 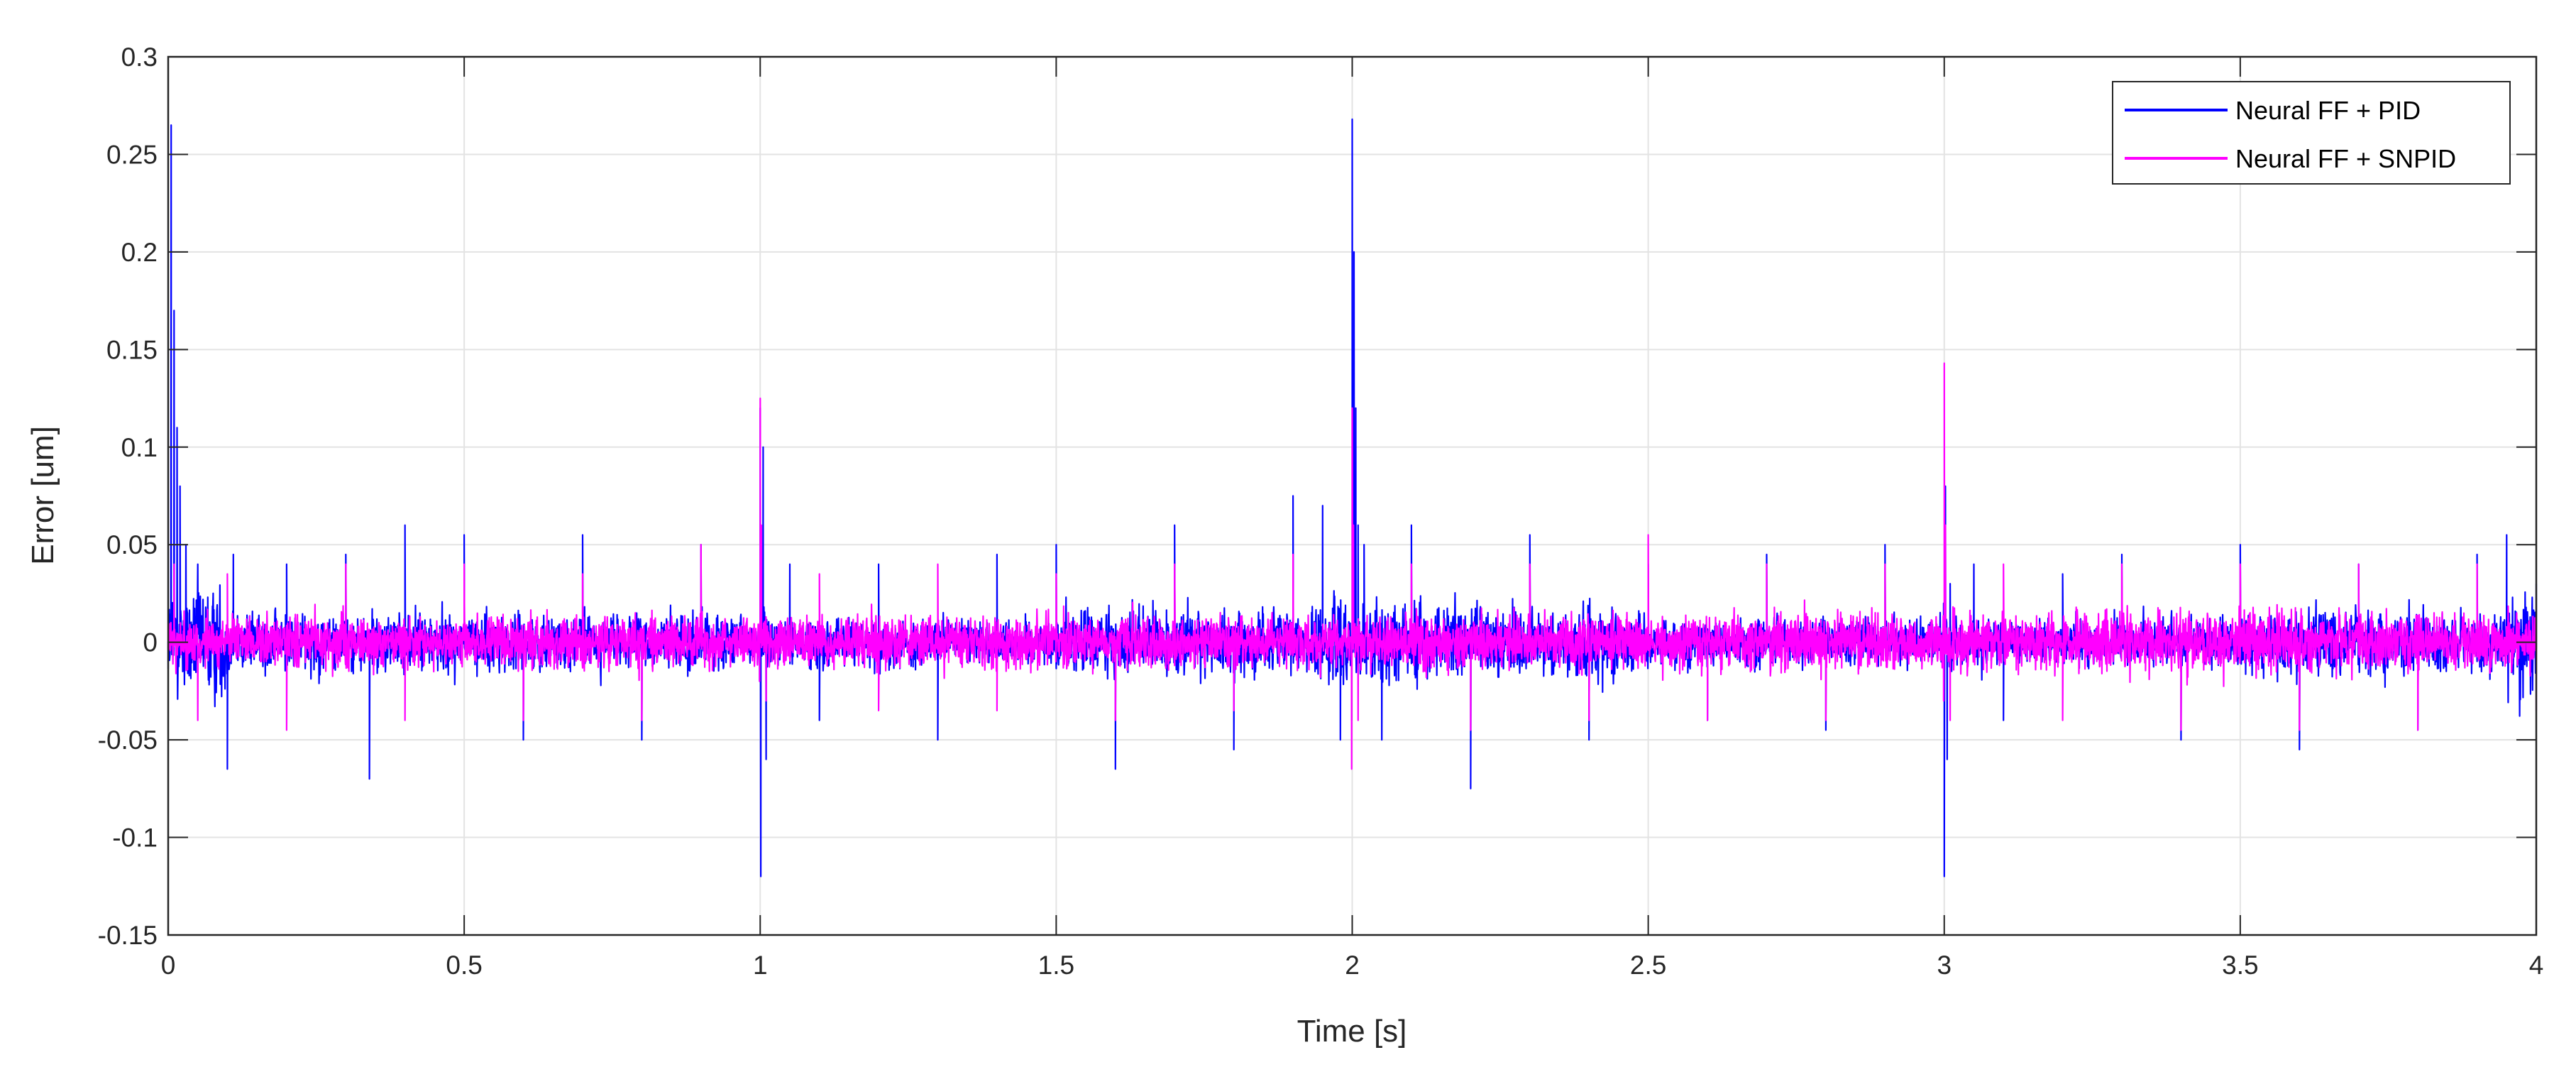 What do you see at coordinates (1056, 965) in the screenshot?
I see `x-tick-label: 1.5` at bounding box center [1056, 965].